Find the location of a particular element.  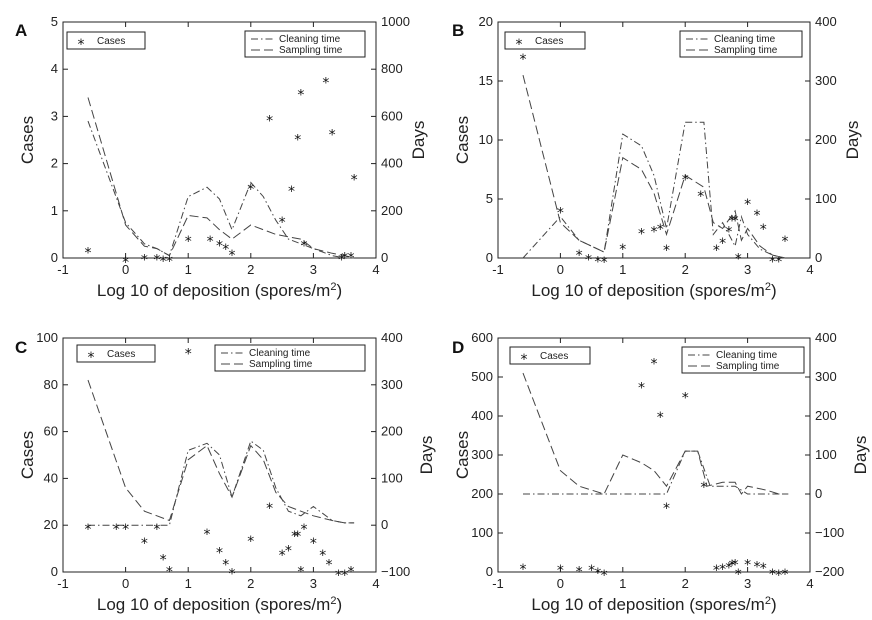

legend-cases-label: Cases is located at coordinates (554, 356).